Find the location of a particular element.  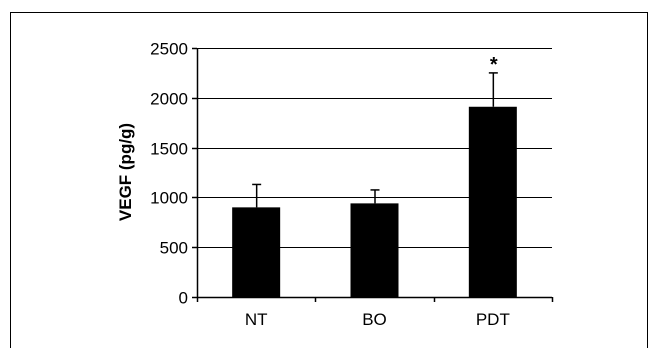

y-tick-label: 2000 is located at coordinates (169, 99).